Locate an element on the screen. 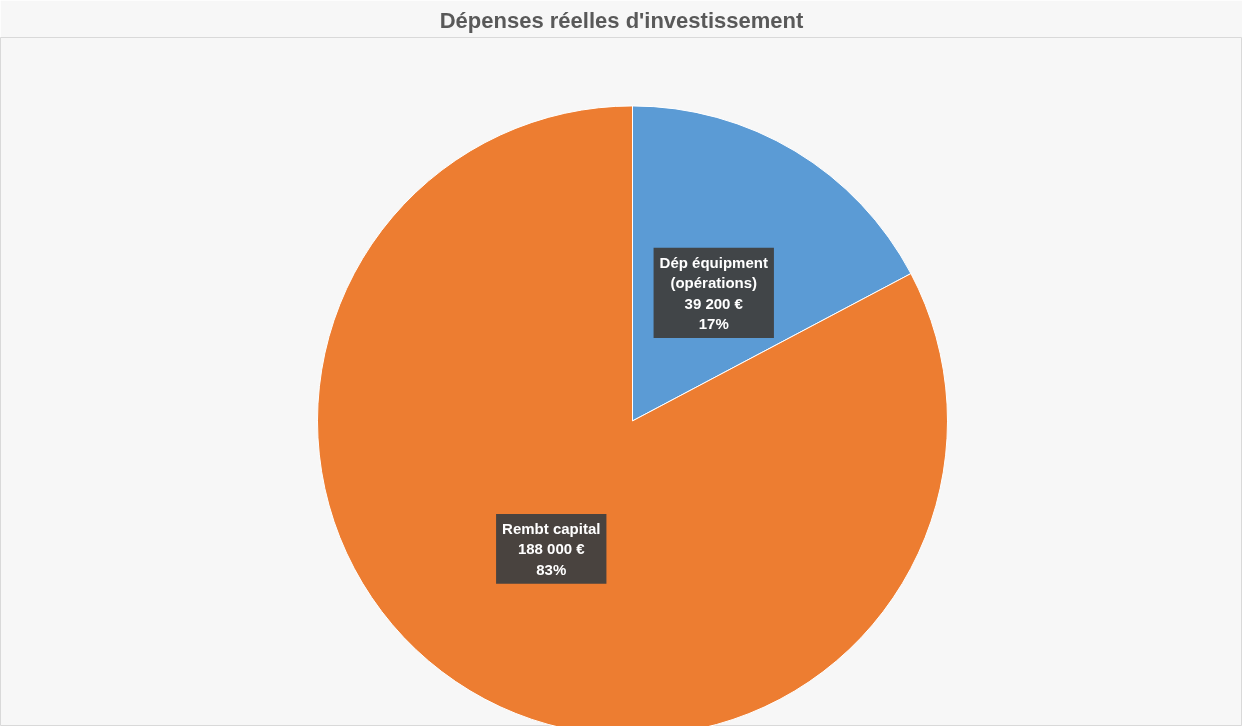  slice-label: Rembt capital is located at coordinates (551, 529).